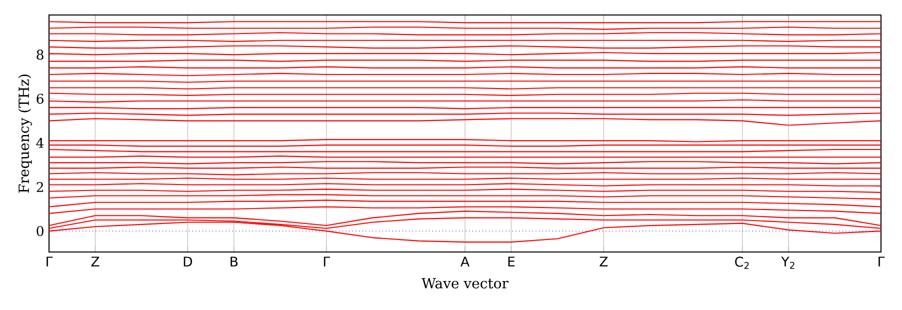 This screenshot has width=902, height=310. Describe the element at coordinates (742, 262) in the screenshot. I see `x-tick-label: C$_{2}$` at that location.